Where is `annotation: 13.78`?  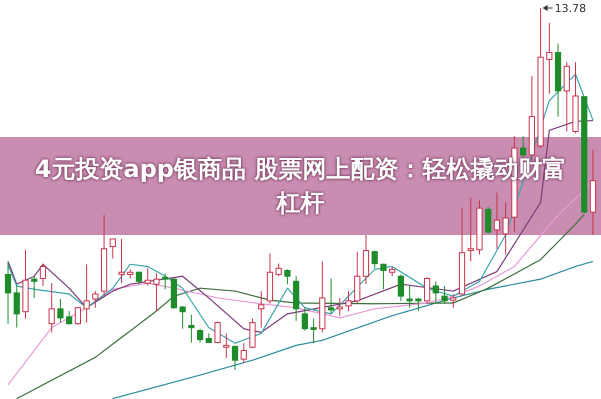 annotation: 13.78 is located at coordinates (570, 8).